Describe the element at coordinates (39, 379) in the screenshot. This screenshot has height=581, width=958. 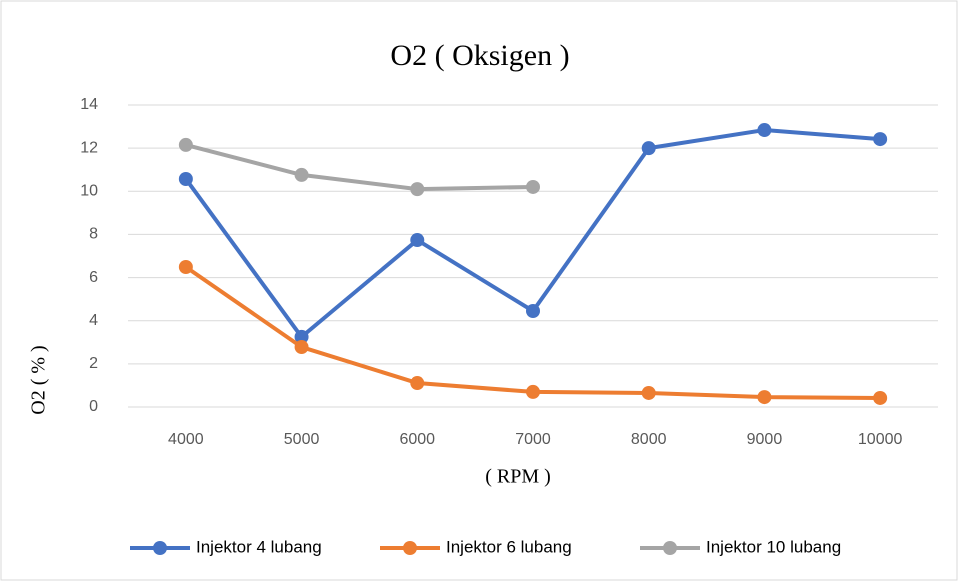
I see `y-axis-label: O2 ( % )` at that location.